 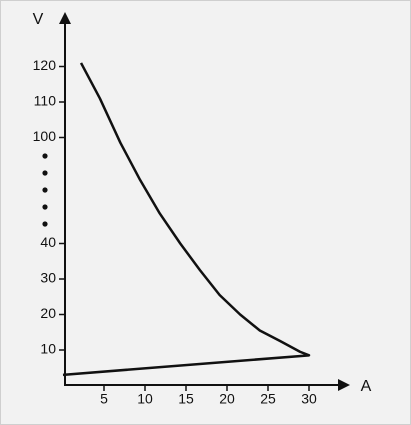 What do you see at coordinates (48, 242) in the screenshot?
I see `y-tick-label: 40` at bounding box center [48, 242].